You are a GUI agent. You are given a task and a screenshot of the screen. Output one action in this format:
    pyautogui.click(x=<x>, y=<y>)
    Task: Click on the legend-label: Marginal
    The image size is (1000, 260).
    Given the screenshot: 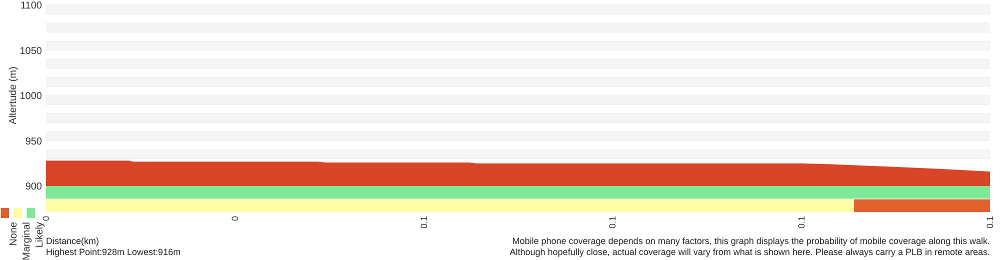 What is the action you would take?
    pyautogui.click(x=27, y=241)
    